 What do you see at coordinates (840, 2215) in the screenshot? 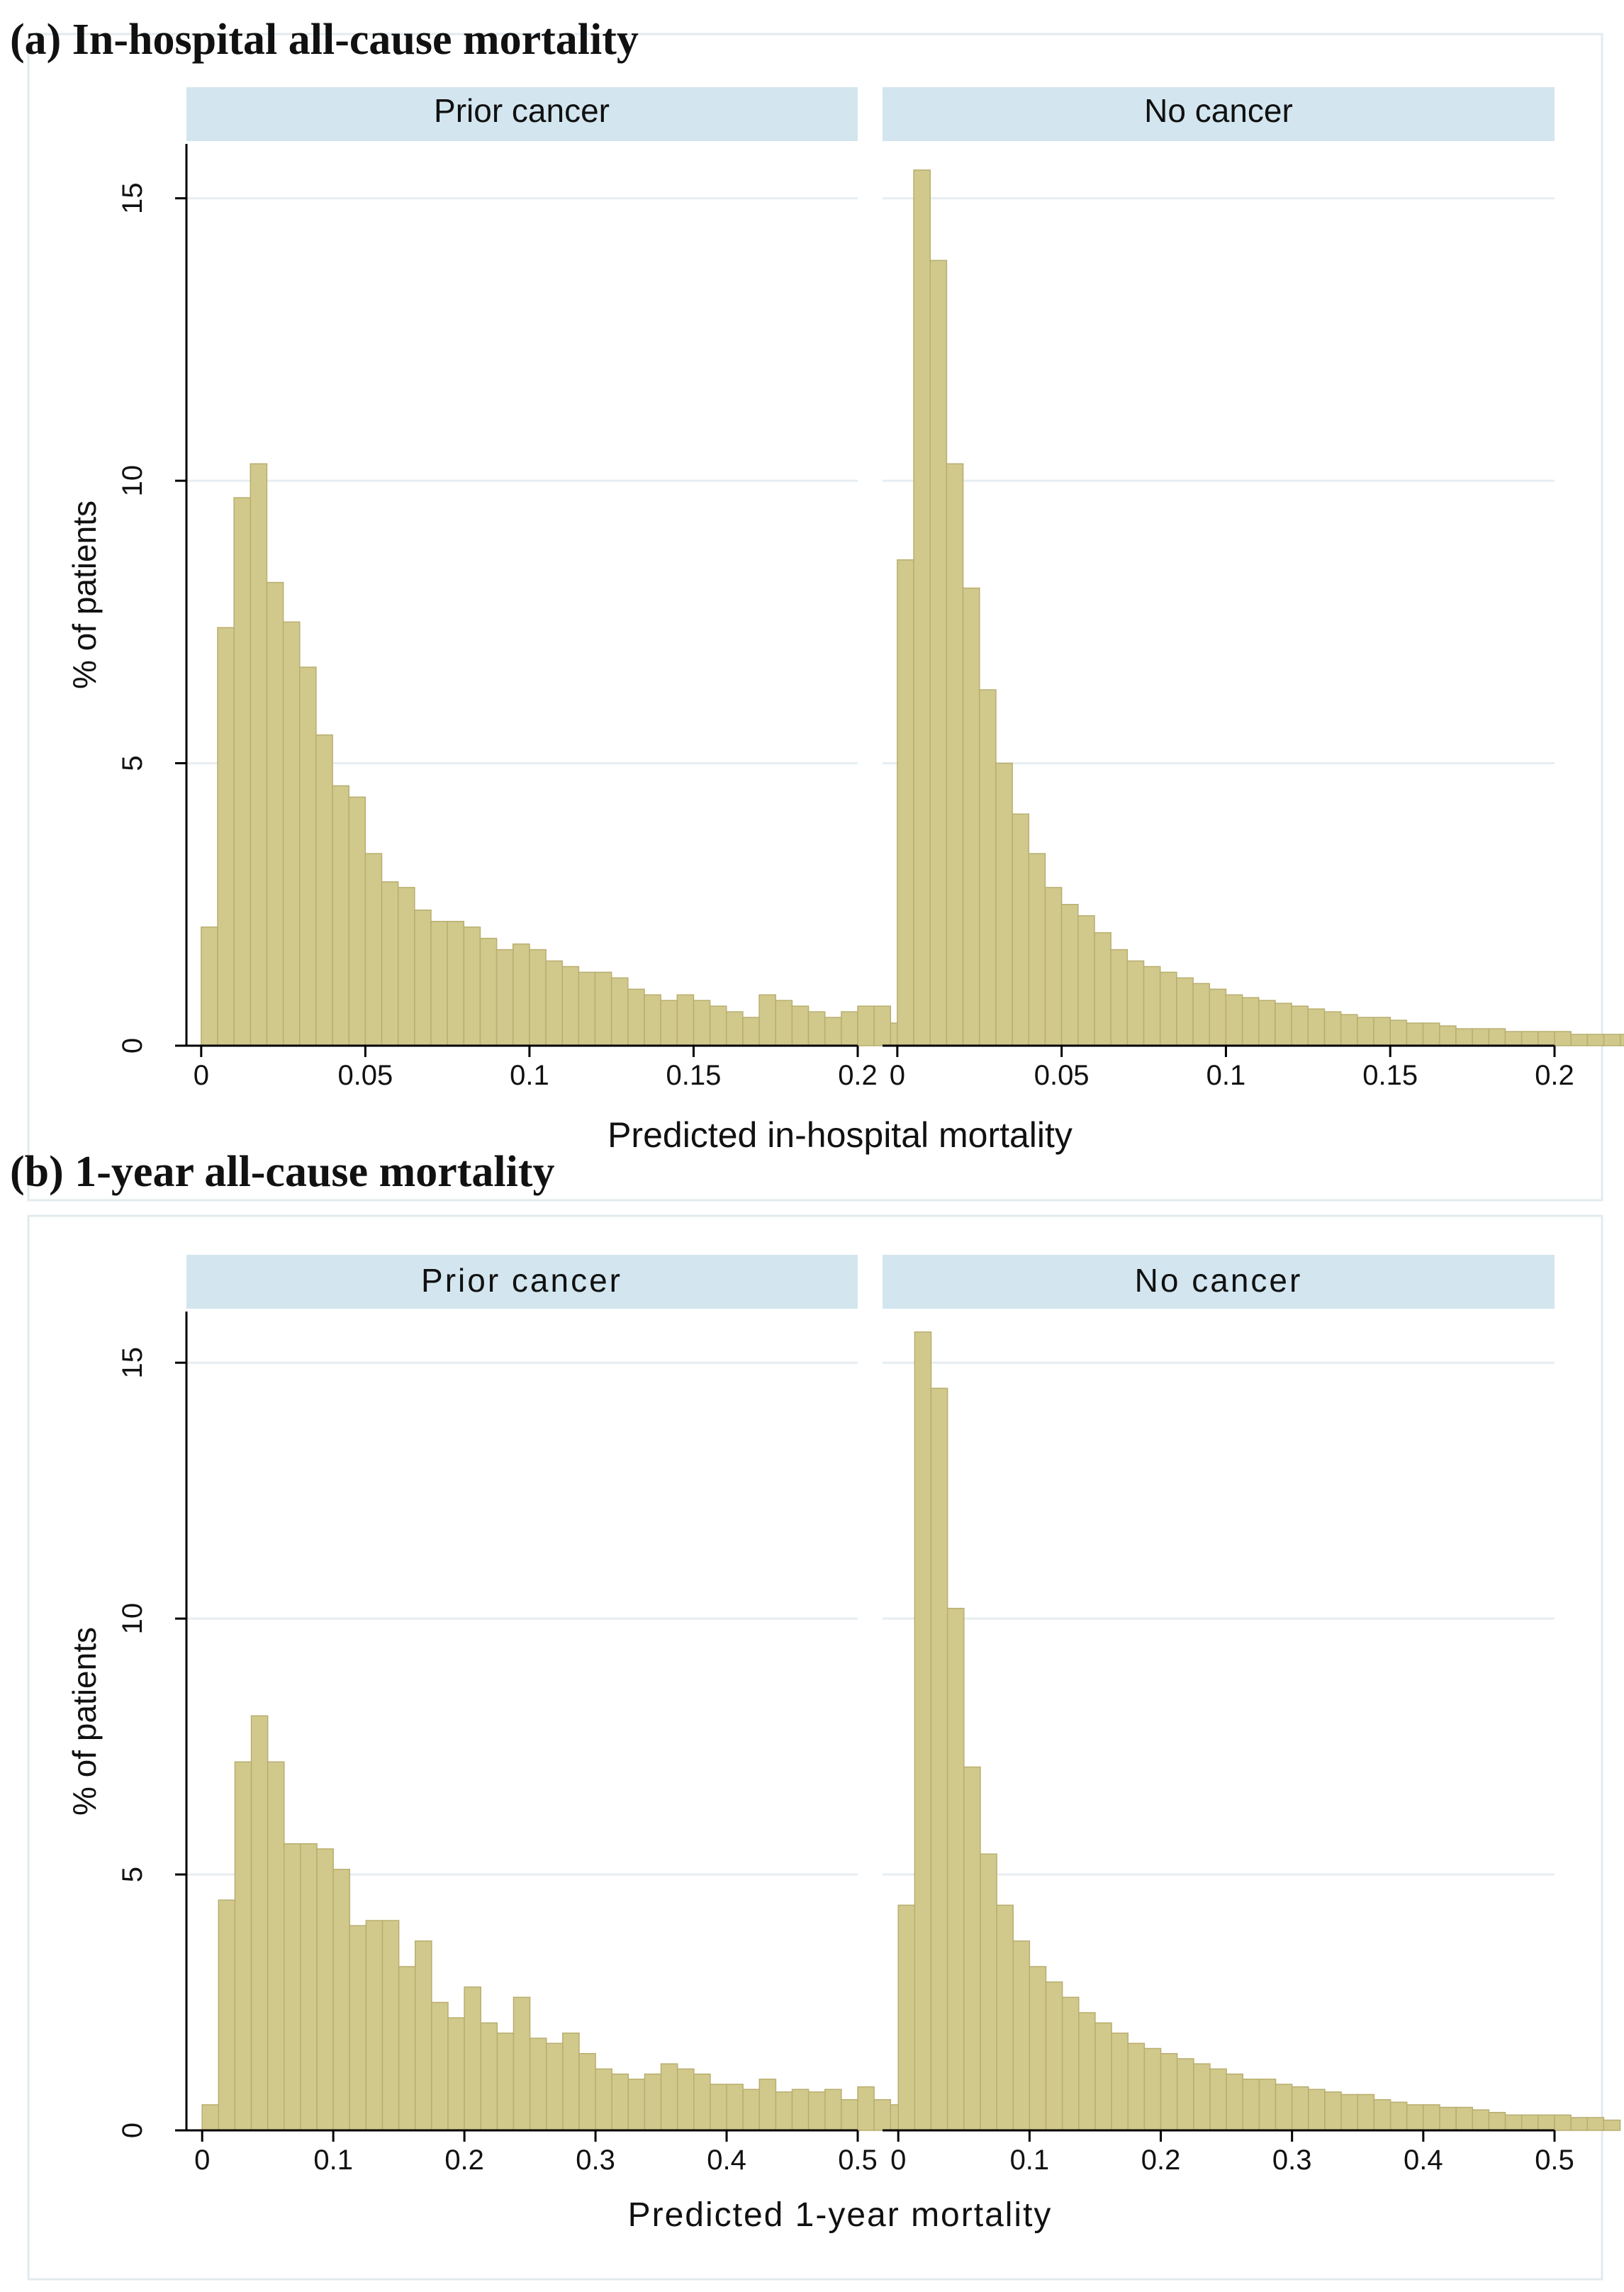
I see `xlabel-b: Predicted 1-year mortality` at bounding box center [840, 2215].